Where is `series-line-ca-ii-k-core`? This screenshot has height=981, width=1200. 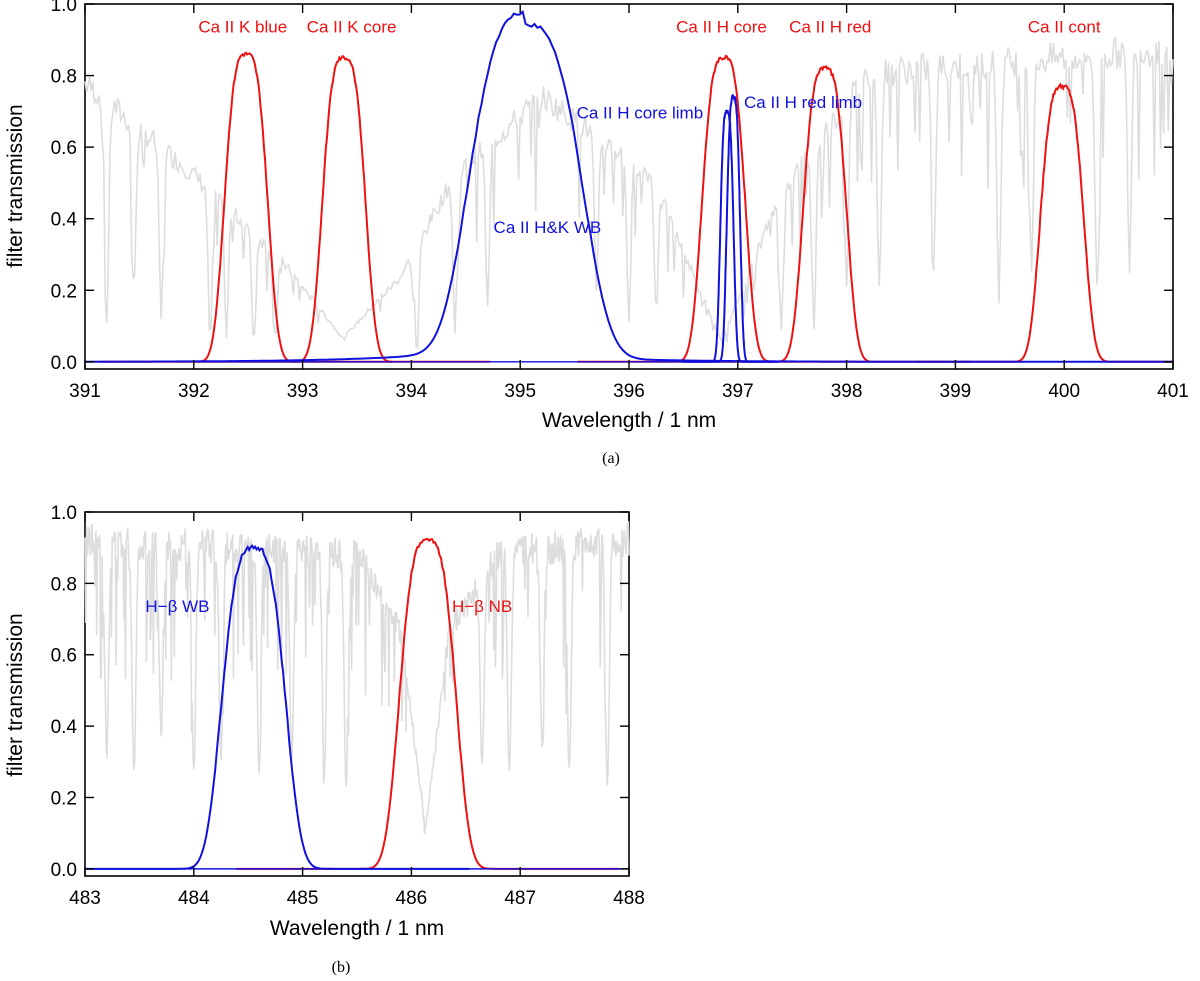 series-line-ca-ii-k-core is located at coordinates (344, 208).